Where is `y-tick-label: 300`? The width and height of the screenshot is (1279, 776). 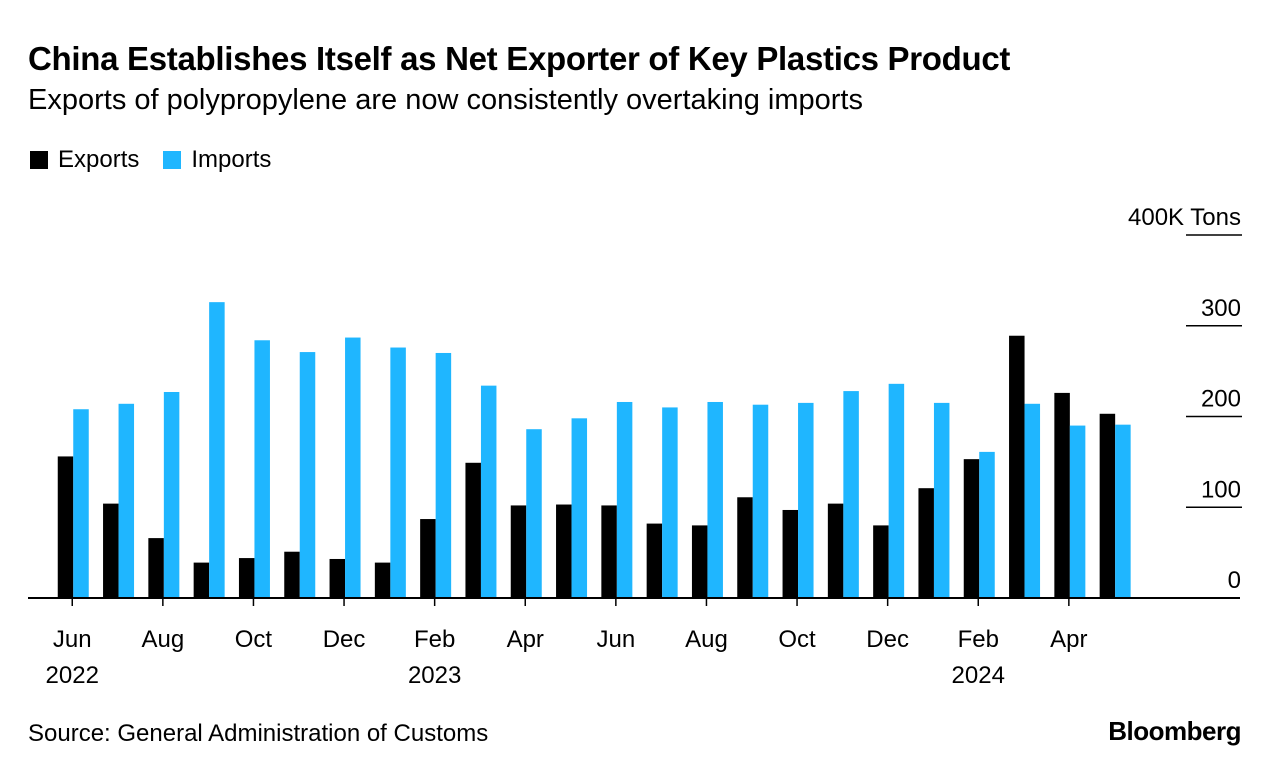 y-tick-label: 300 is located at coordinates (1221, 308).